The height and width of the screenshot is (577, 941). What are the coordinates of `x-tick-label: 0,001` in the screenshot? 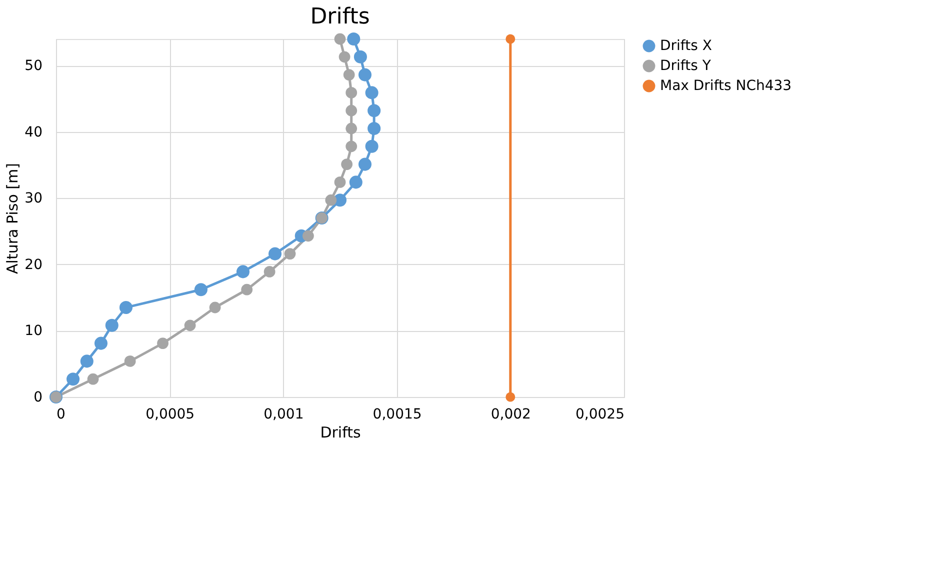 It's located at (284, 414).